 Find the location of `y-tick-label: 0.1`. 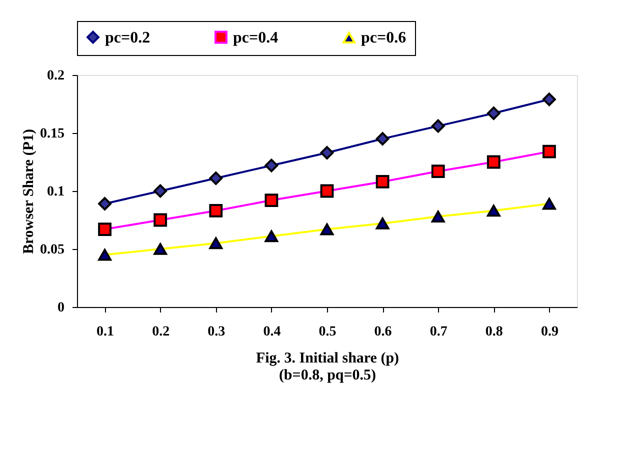

y-tick-label: 0.1 is located at coordinates (55, 192).